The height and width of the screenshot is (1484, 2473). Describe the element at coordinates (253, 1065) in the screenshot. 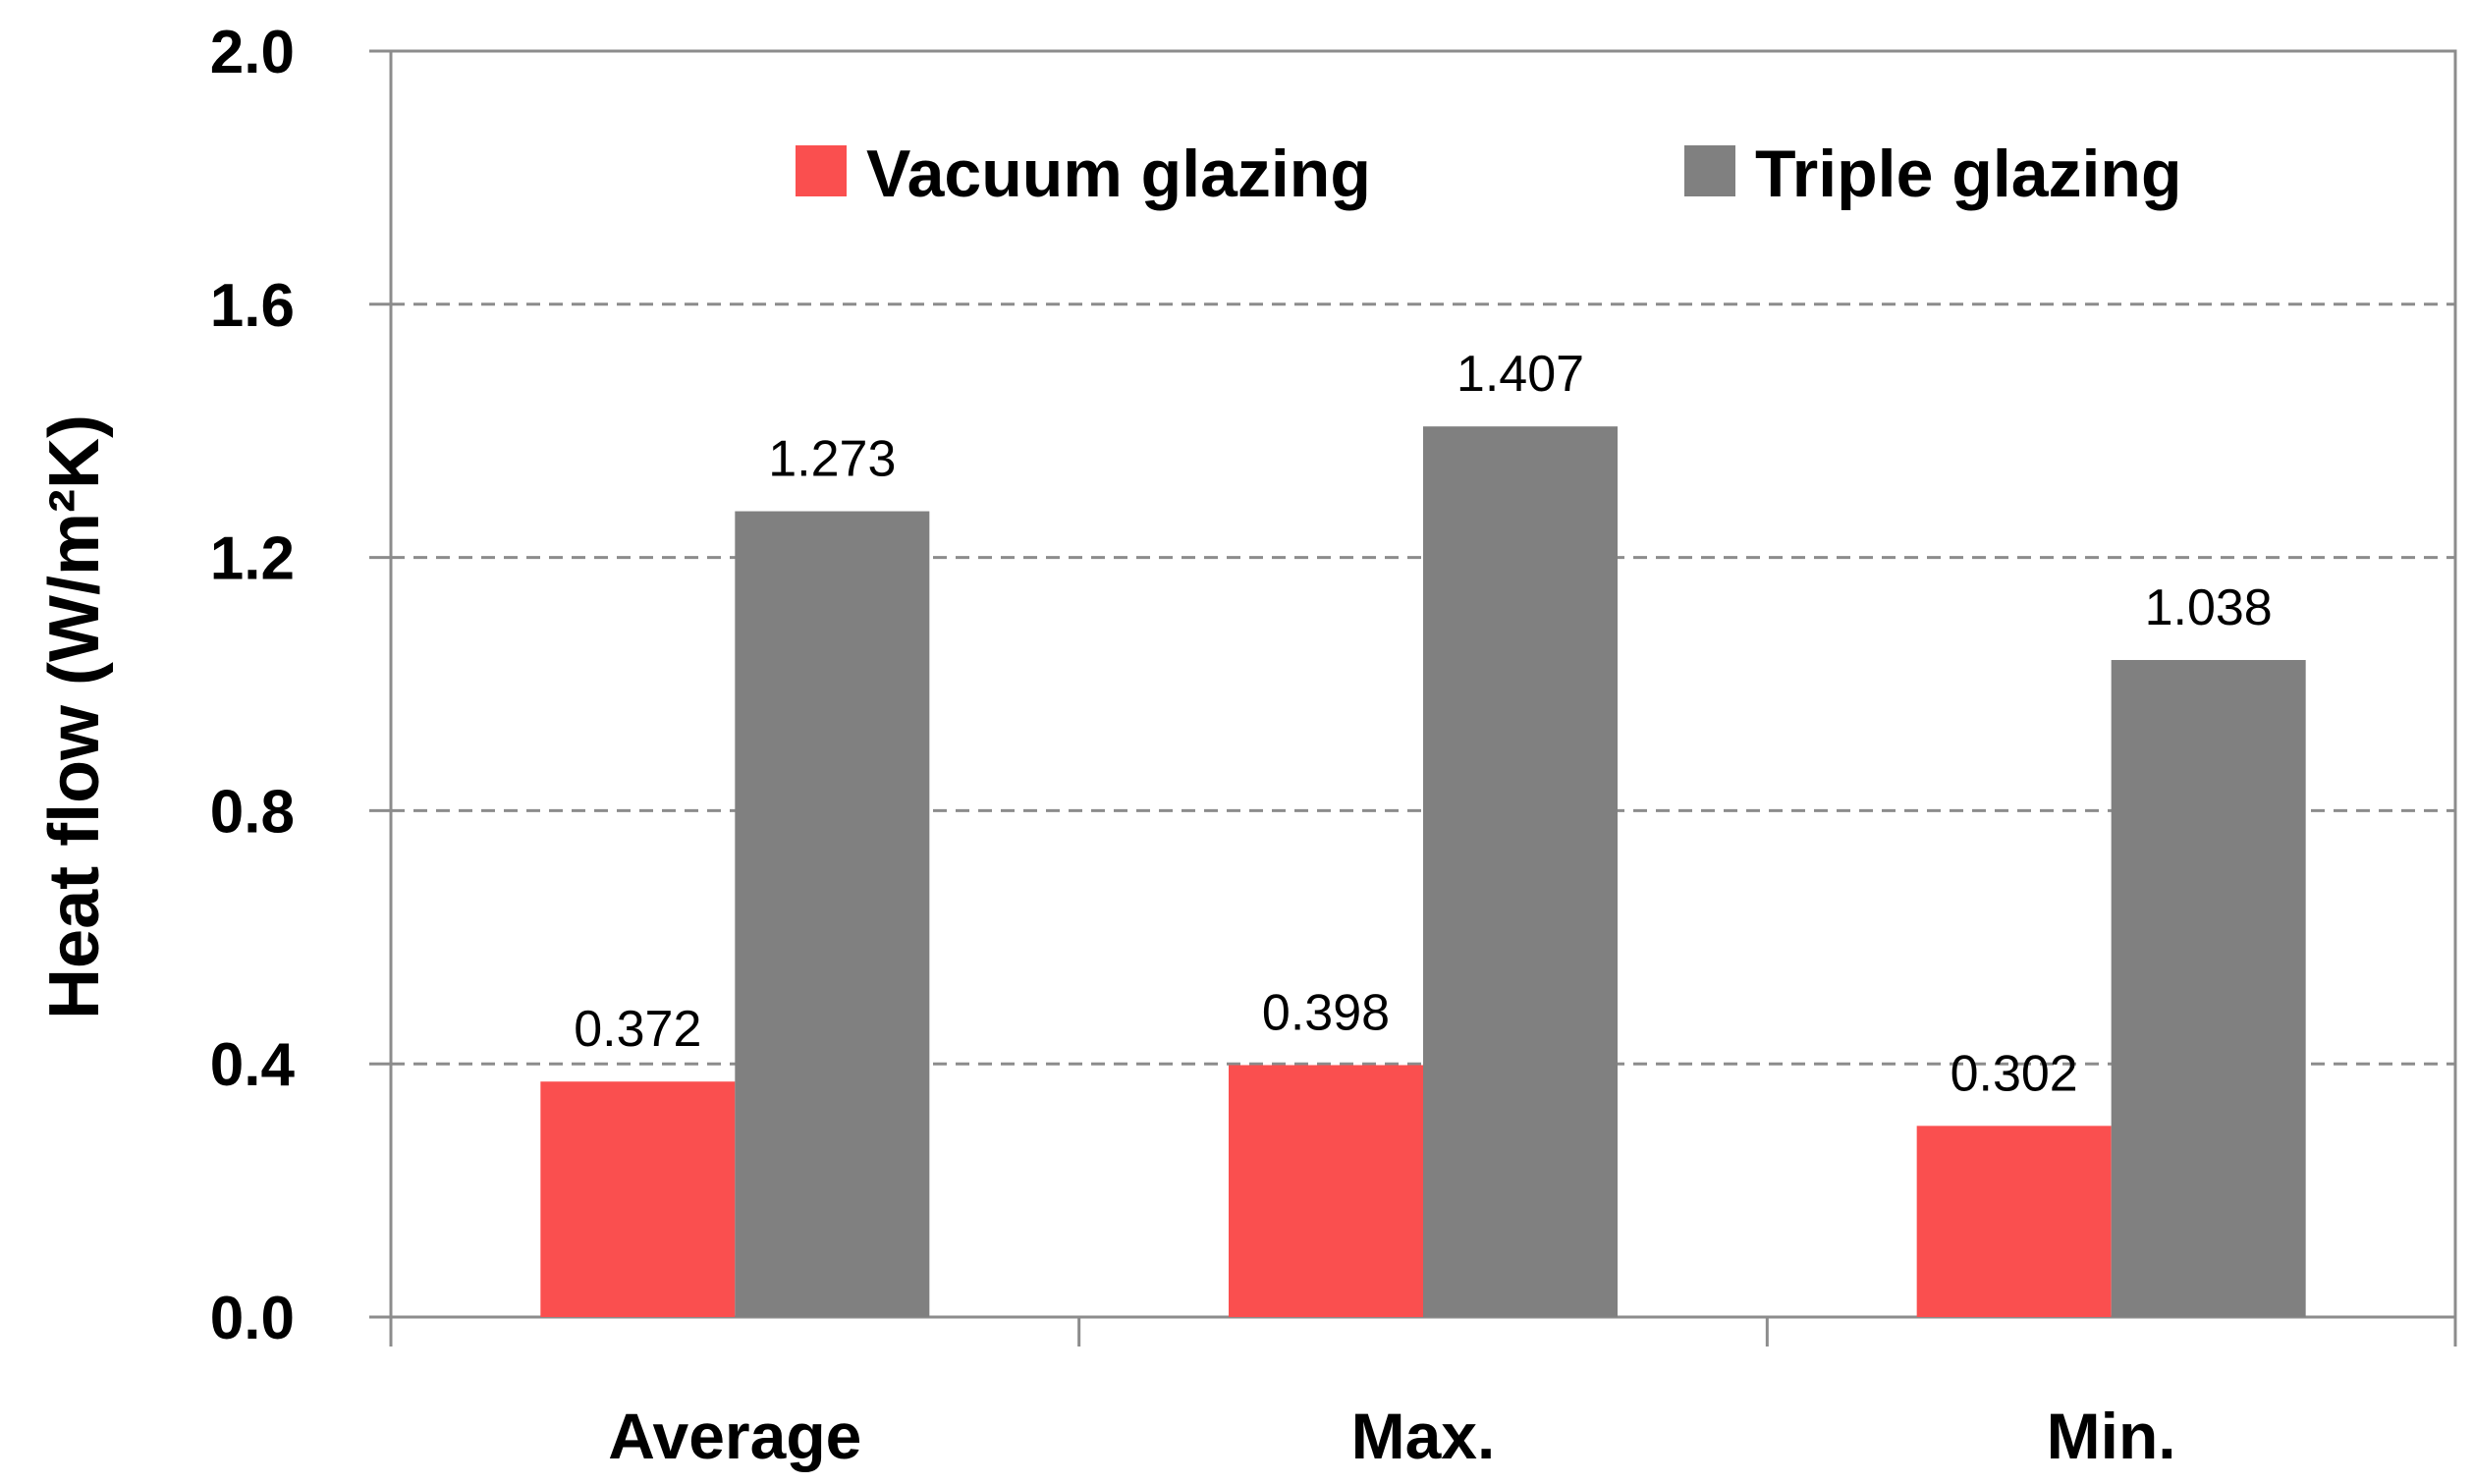

I see `y-tick-label: 0.4` at that location.